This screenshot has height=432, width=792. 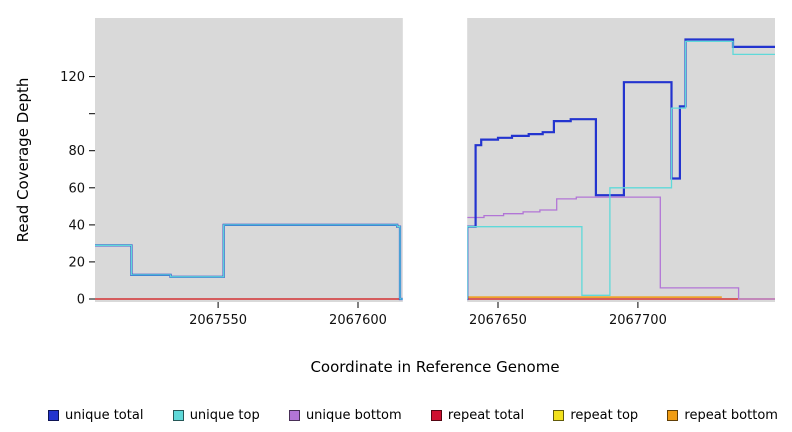 I want to click on y-tick-label: 0, so click(x=81, y=300).